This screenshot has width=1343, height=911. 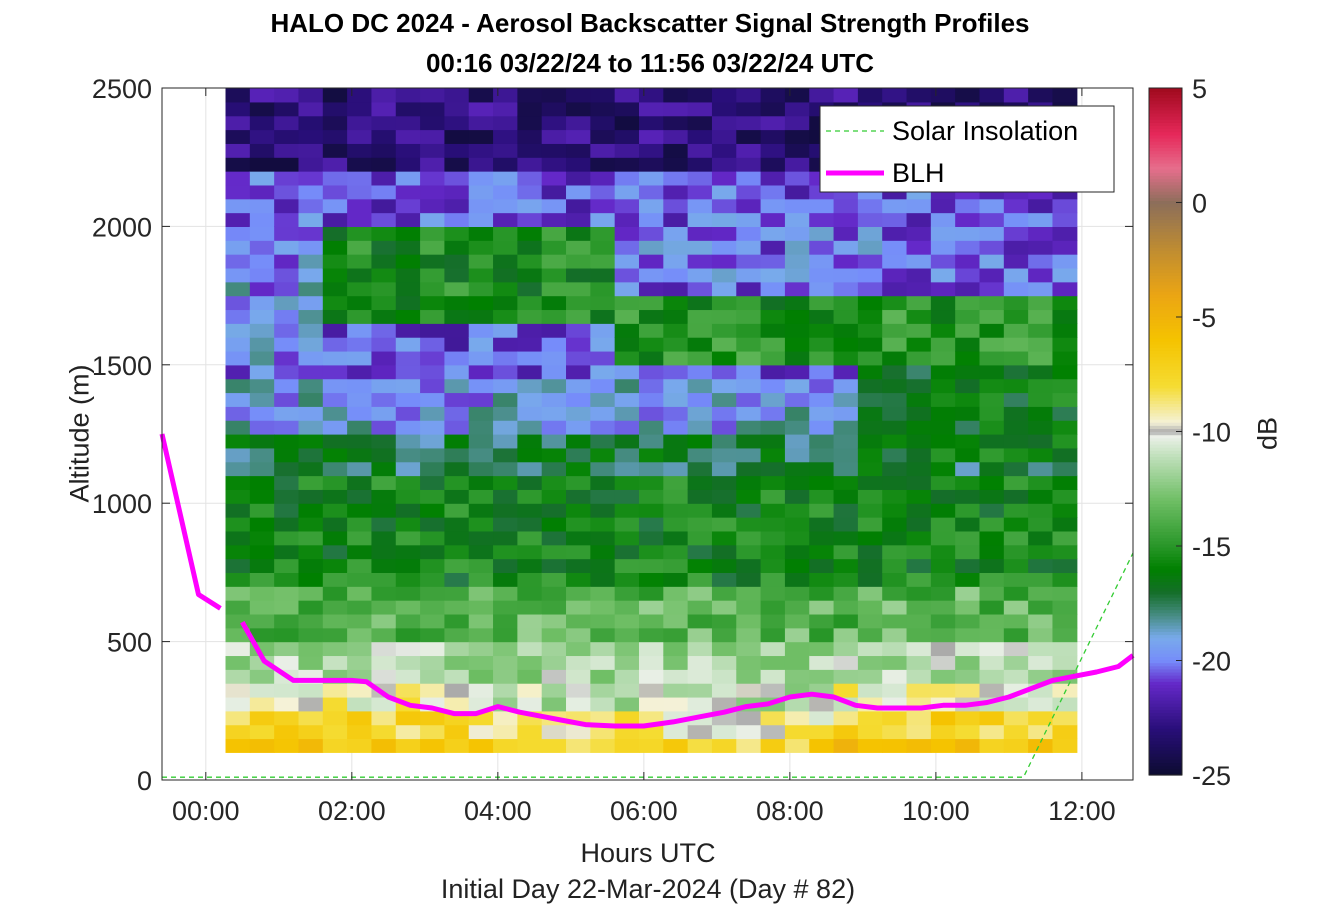 What do you see at coordinates (1211, 433) in the screenshot?
I see `colorbar-tick-label: -10` at bounding box center [1211, 433].